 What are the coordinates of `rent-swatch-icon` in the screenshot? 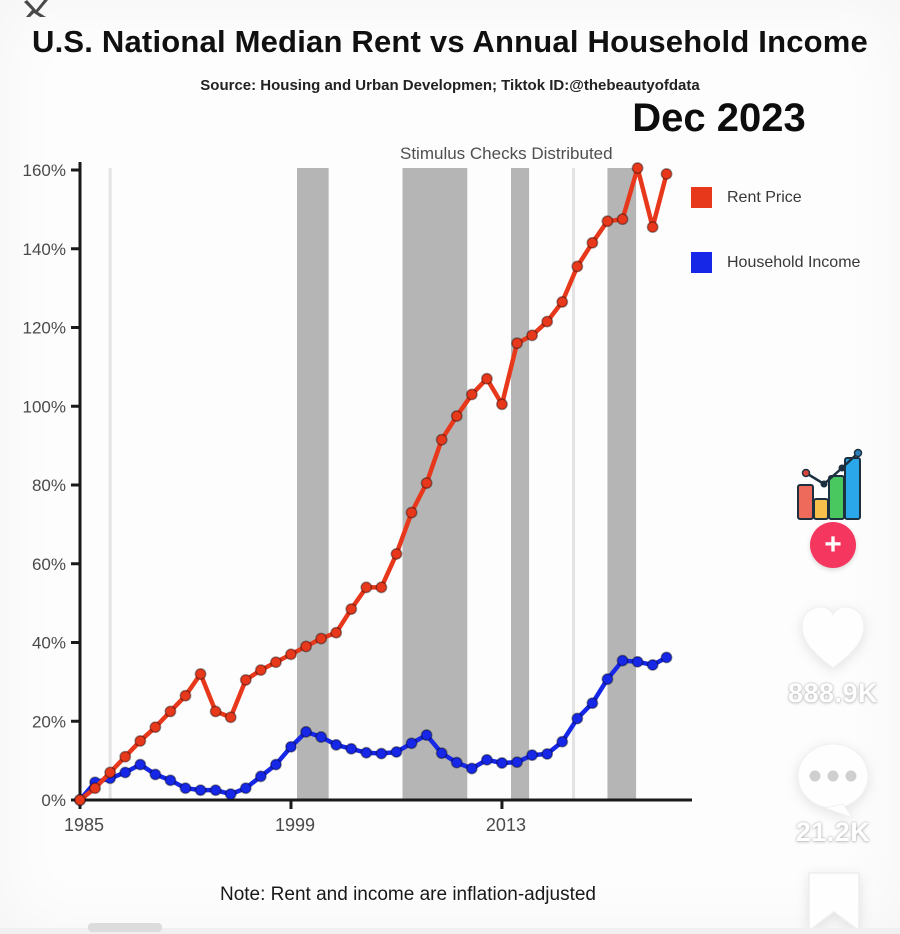 It's located at (701, 197).